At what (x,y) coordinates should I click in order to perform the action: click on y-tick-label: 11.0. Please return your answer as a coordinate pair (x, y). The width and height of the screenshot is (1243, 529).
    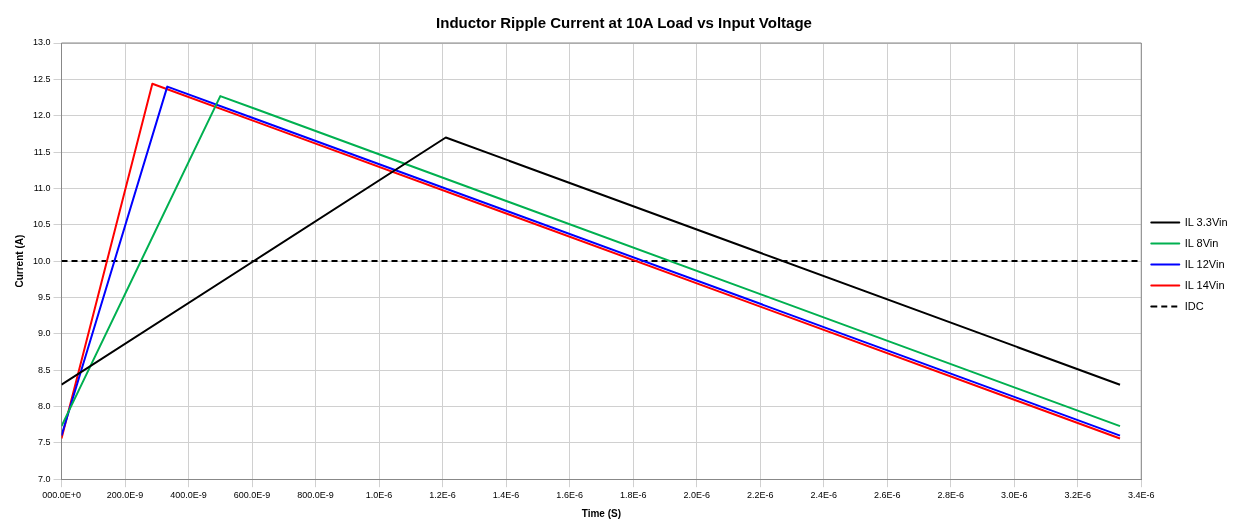
    Looking at the image, I should click on (42, 187).